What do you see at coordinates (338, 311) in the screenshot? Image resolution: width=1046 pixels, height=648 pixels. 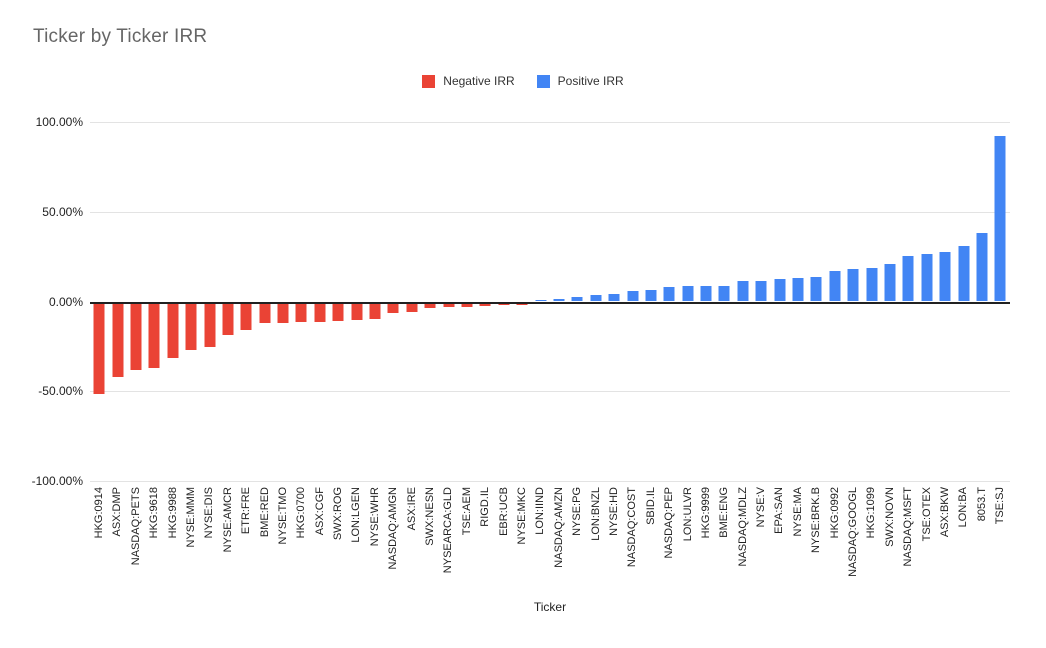 I see `bar-SWX:ROG` at bounding box center [338, 311].